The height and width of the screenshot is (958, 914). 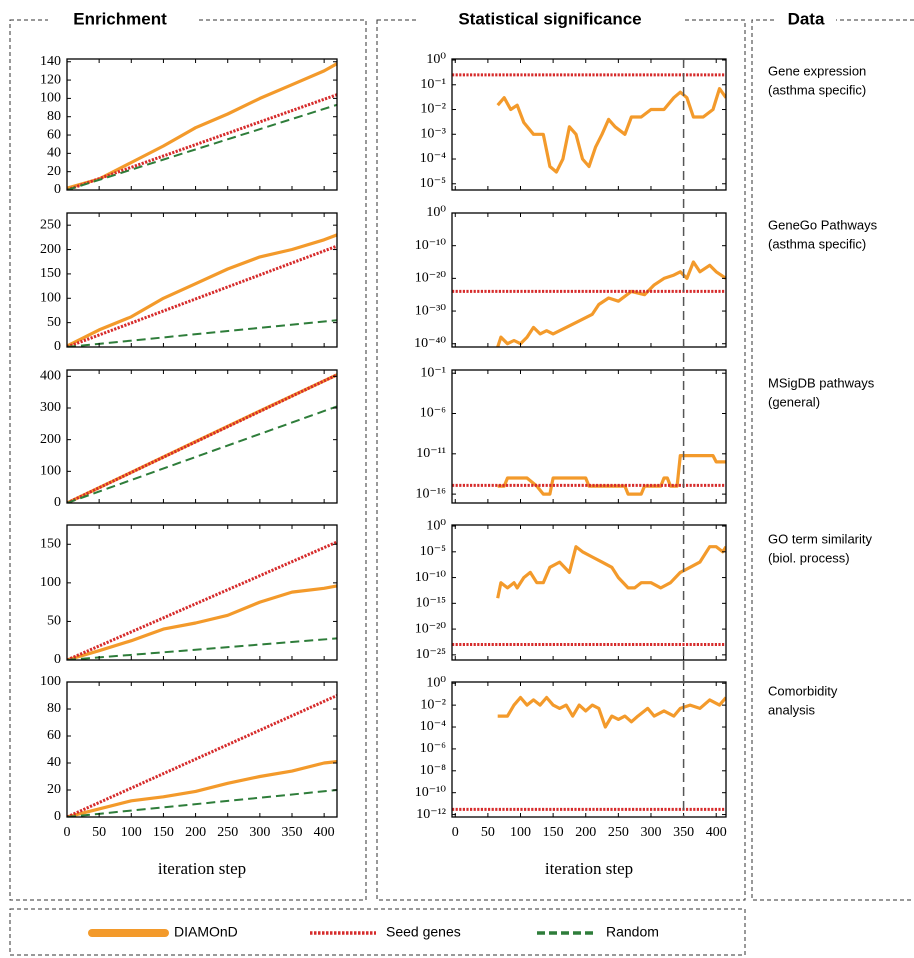 What do you see at coordinates (377, 932) in the screenshot?
I see `legend-box` at bounding box center [377, 932].